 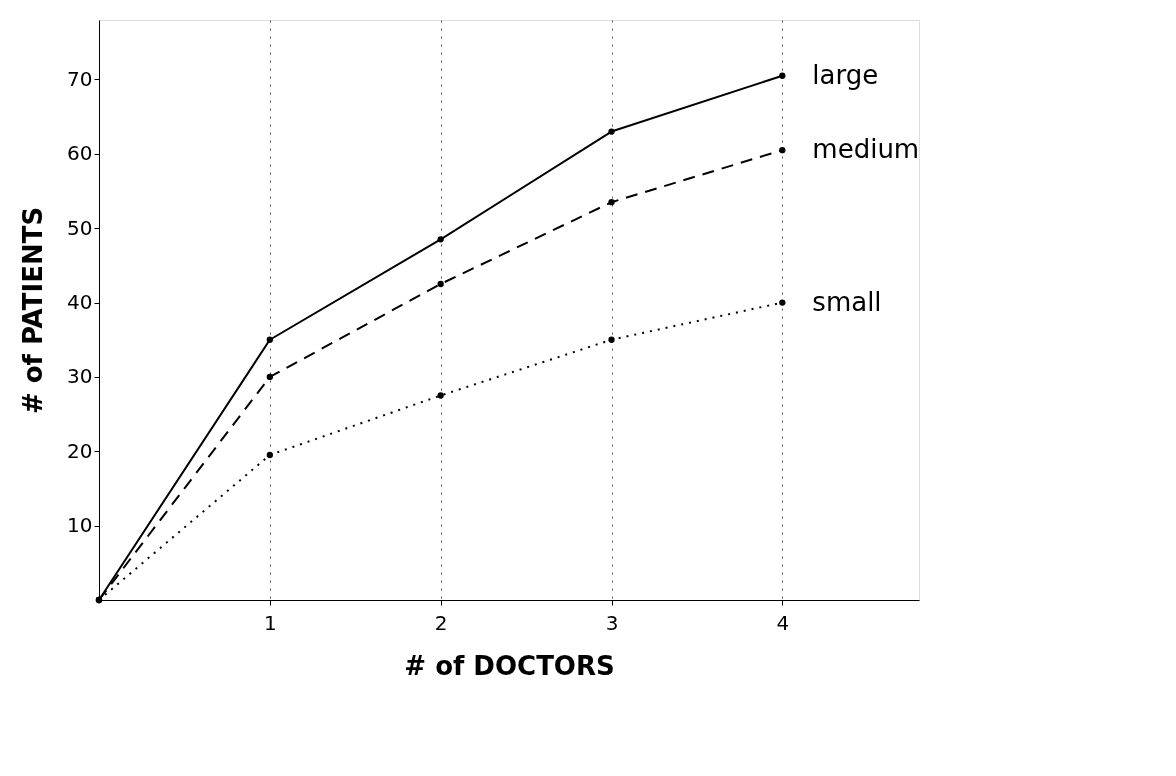 What do you see at coordinates (847, 301) in the screenshot?
I see `series-label: small` at bounding box center [847, 301].